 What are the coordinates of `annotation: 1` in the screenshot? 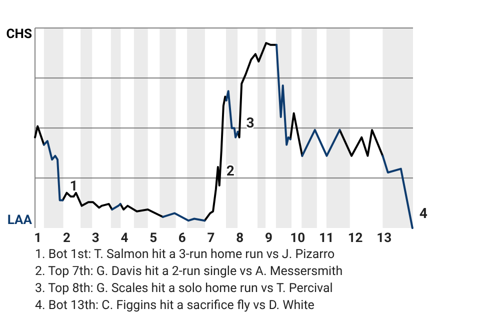 It's located at (74, 186).